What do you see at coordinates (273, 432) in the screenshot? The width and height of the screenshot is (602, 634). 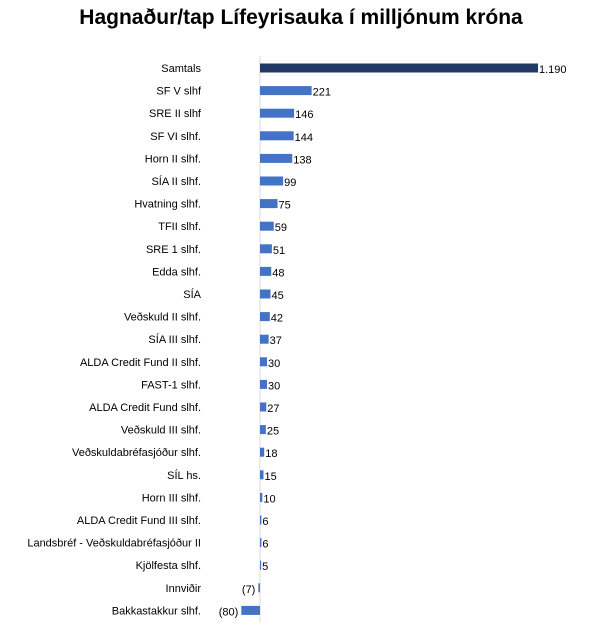 I see `value-label-vedskuld-iii-slhf: 25` at bounding box center [273, 432].